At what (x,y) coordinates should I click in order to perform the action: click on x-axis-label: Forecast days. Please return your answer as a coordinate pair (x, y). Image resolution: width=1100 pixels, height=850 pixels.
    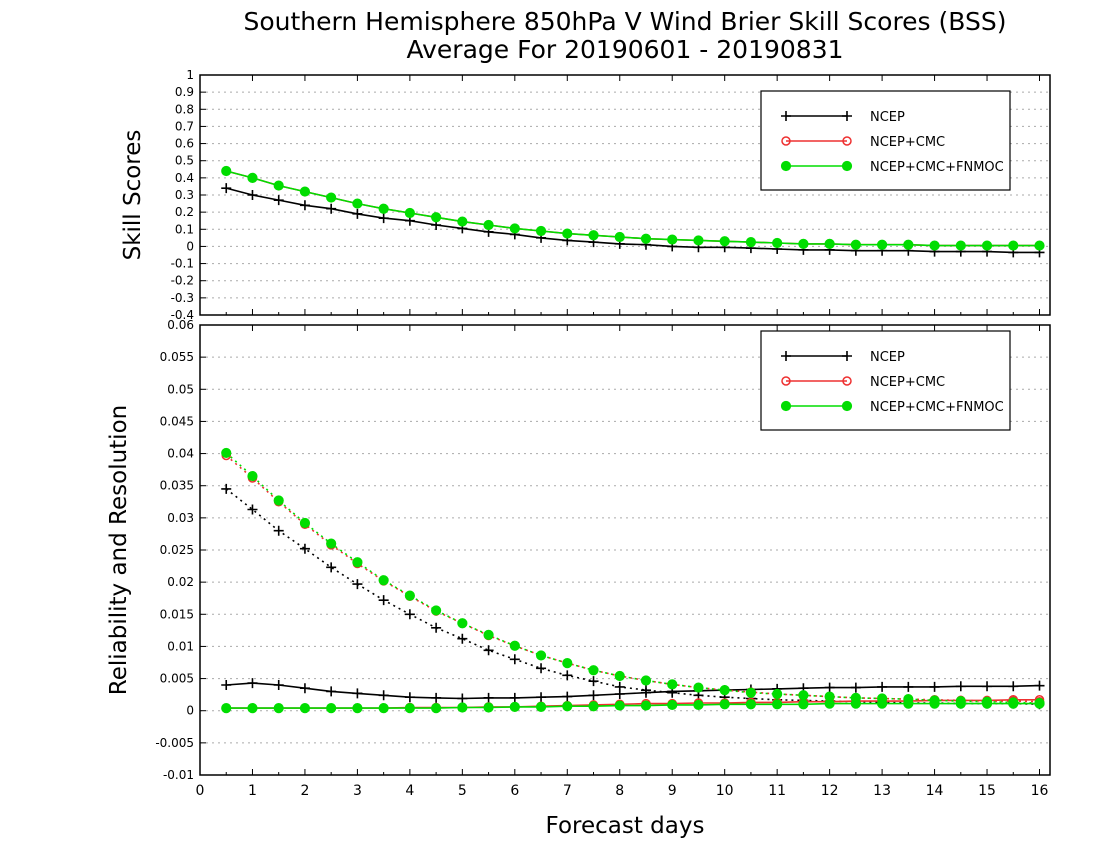
    Looking at the image, I should click on (625, 826).